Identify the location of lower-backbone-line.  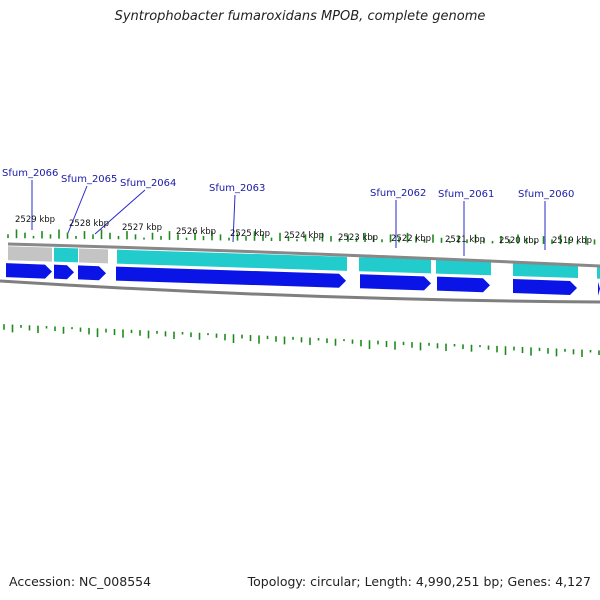
(300, 291).